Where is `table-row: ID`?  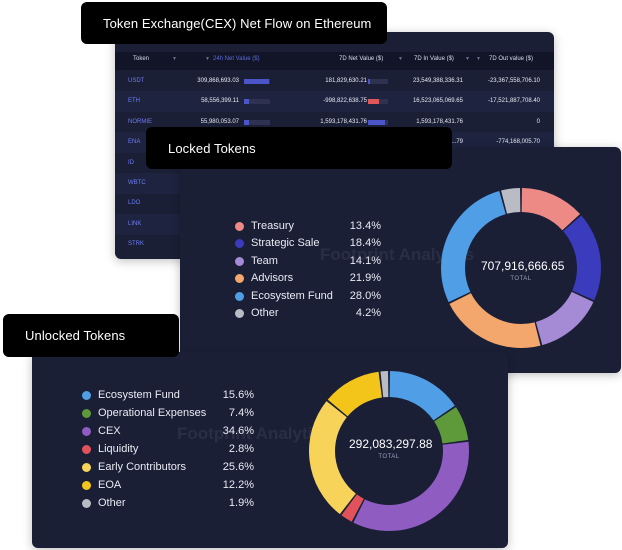 table-row: ID is located at coordinates (334, 163).